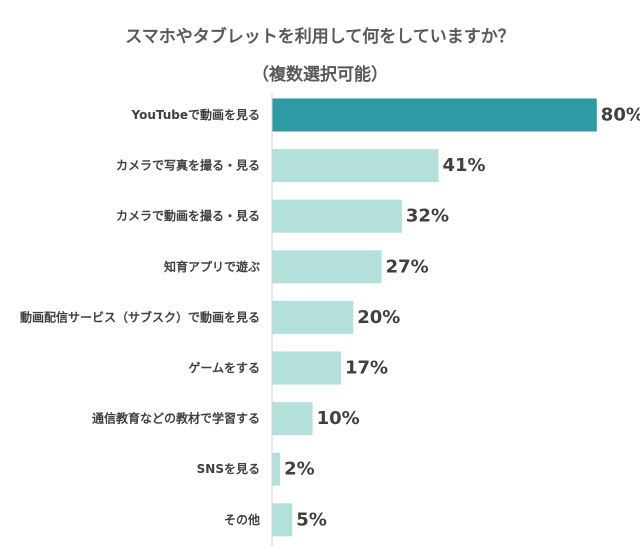 This screenshot has height=550, width=640. What do you see at coordinates (320, 37) in the screenshot?
I see `chart-title: スマホやタブレットを利用して何をしていますか？` at bounding box center [320, 37].